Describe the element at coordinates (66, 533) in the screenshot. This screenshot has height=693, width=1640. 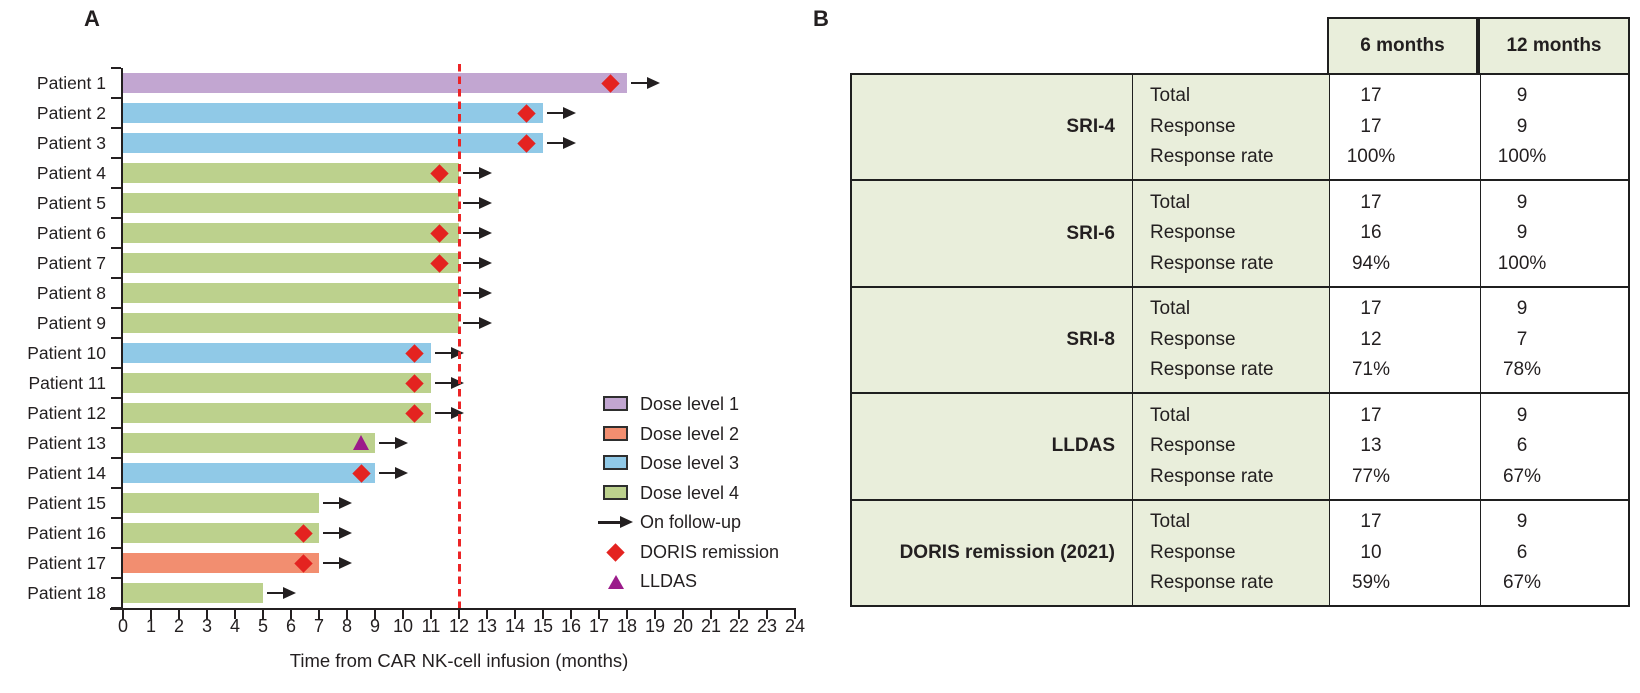
I see `patient-label: Patient 16` at that location.